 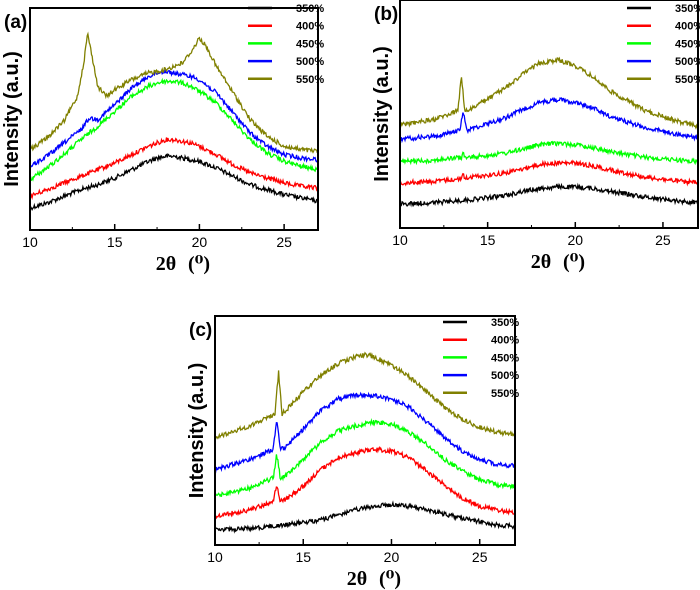 What do you see at coordinates (15, 22) in the screenshot?
I see `panel-label: (a)` at bounding box center [15, 22].